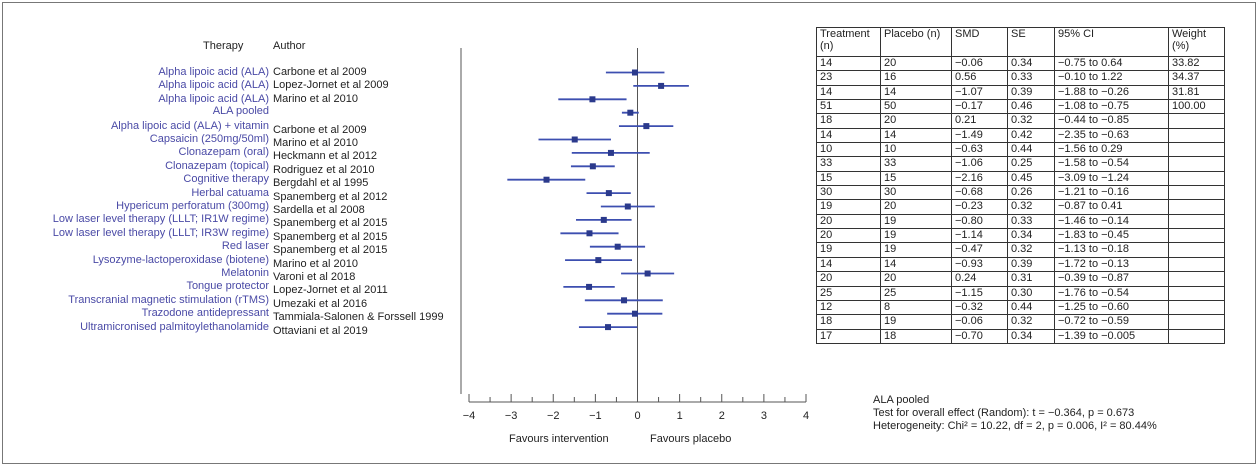 The height and width of the screenshot is (467, 1260). I want to click on se-cell: 0.45, so click(1031, 178).